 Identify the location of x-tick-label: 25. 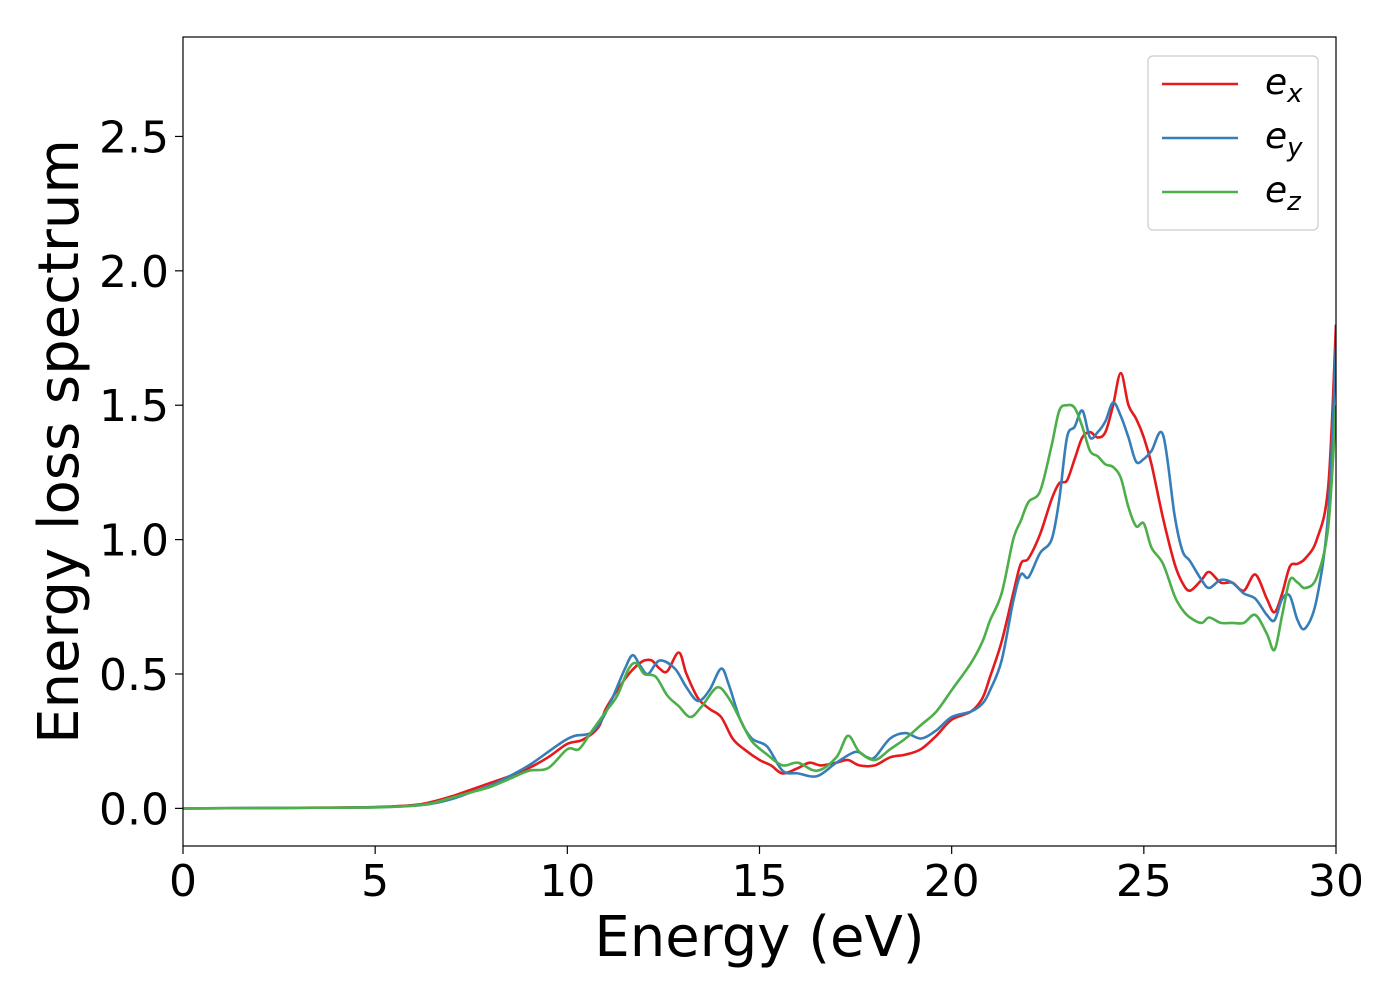
(1144, 881).